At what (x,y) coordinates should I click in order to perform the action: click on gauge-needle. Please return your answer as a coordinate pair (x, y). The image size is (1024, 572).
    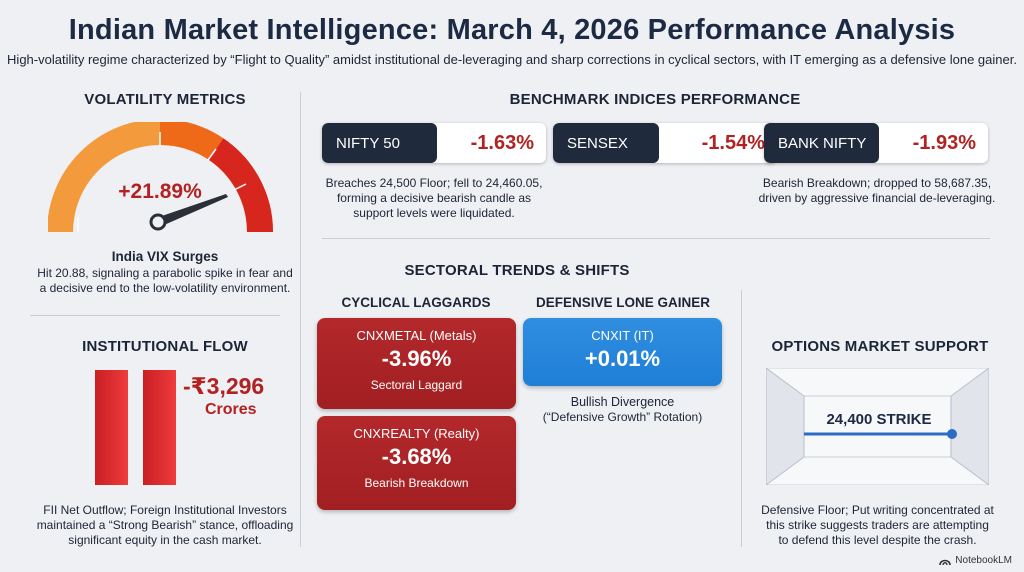
    Looking at the image, I should click on (192, 209).